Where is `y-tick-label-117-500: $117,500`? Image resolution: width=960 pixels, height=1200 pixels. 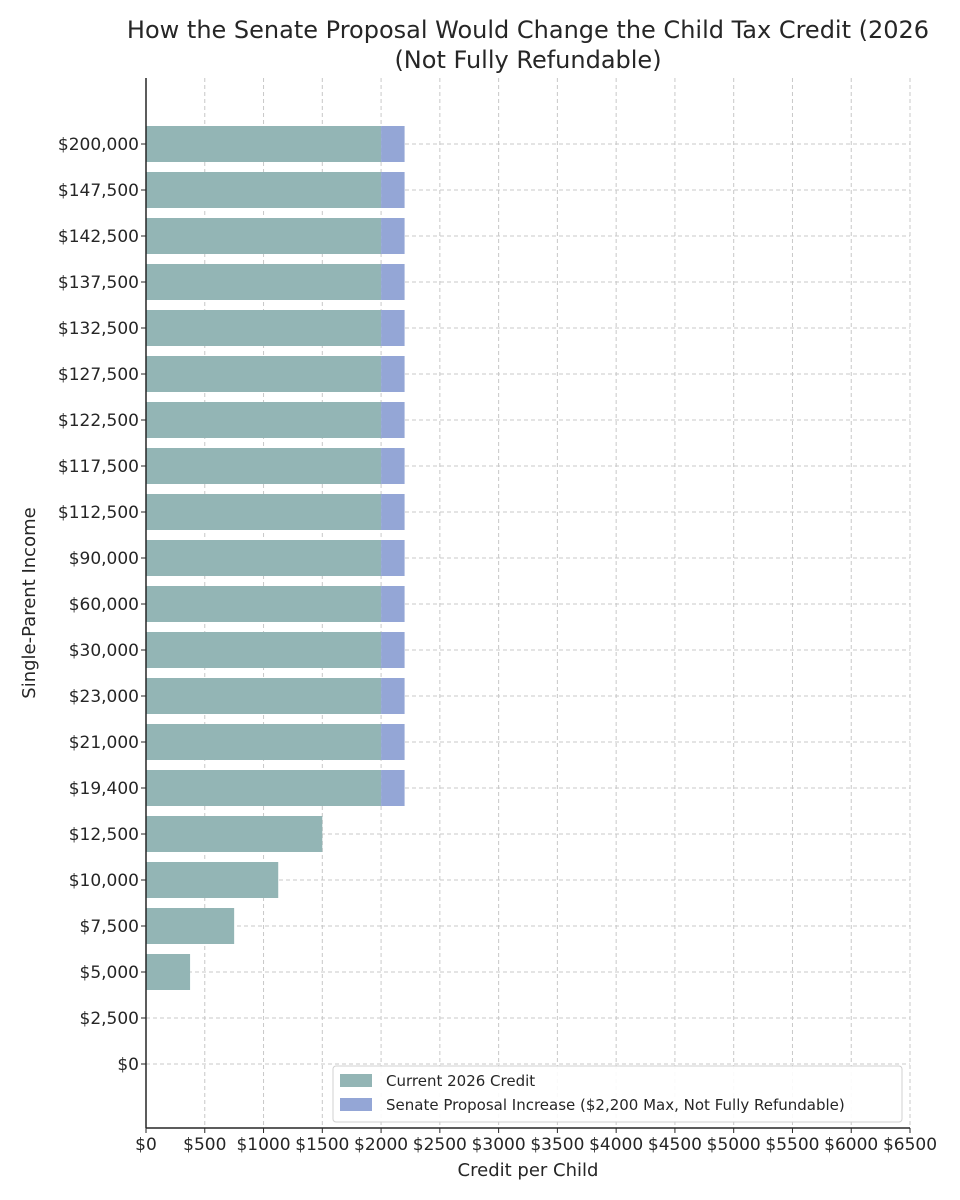 y-tick-label-117-500: $117,500 is located at coordinates (98, 467).